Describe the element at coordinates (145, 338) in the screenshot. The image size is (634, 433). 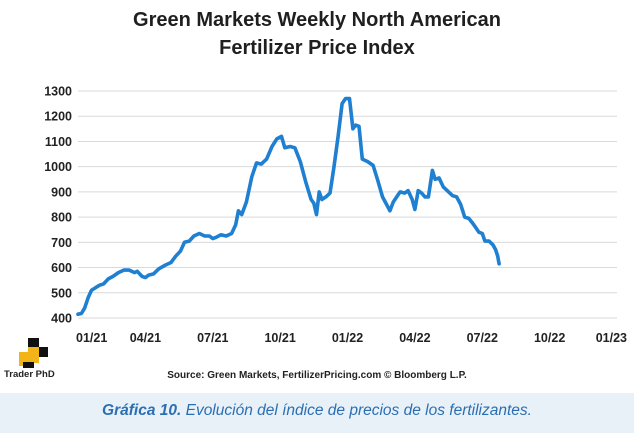
I see `x-tick-label: 04/21` at that location.